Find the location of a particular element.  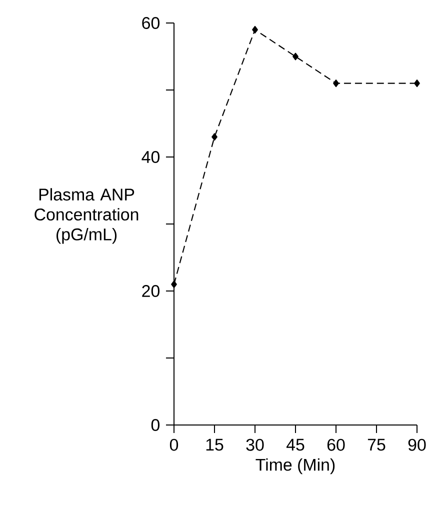

x-tick-label: 30 is located at coordinates (255, 444).